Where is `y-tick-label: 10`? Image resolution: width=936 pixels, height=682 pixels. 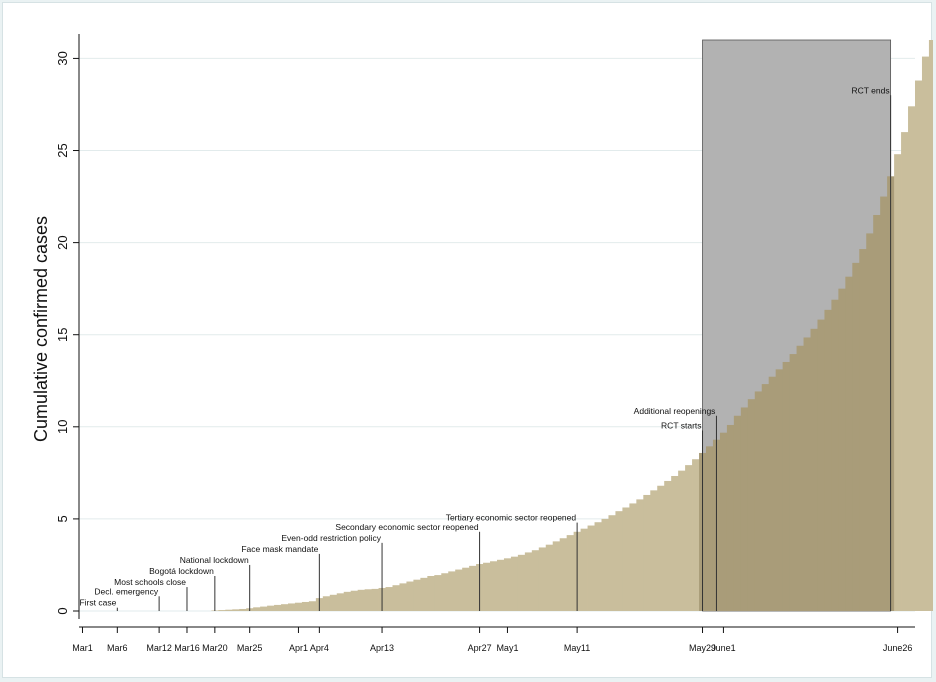
y-tick-label: 10 is located at coordinates (62, 427).